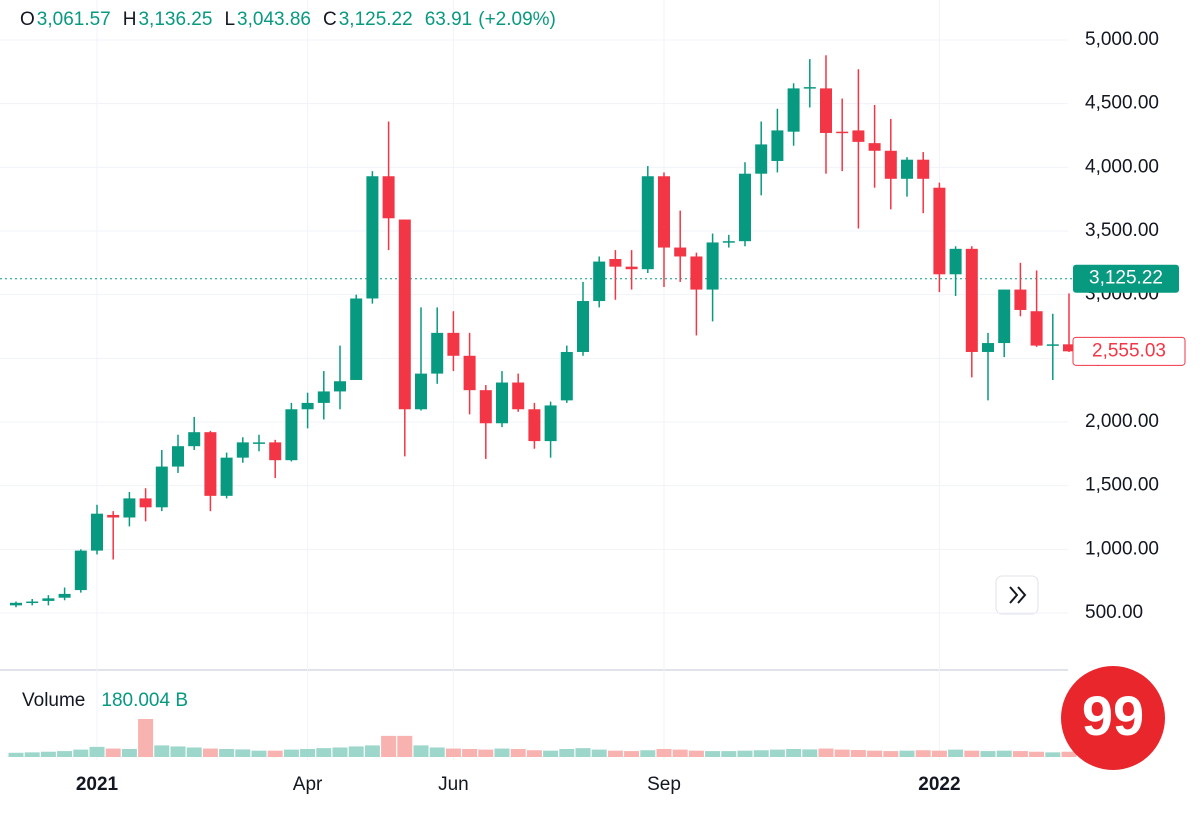  Describe the element at coordinates (27, 19) in the screenshot. I see `ohlc-key: O` at that location.